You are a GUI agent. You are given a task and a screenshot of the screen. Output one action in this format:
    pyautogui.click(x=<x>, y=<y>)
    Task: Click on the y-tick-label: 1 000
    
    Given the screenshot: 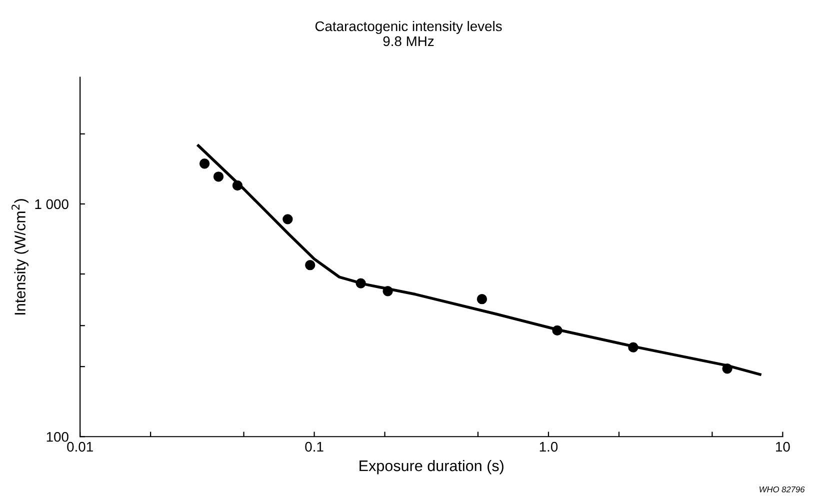 What is the action you would take?
    pyautogui.click(x=51, y=204)
    